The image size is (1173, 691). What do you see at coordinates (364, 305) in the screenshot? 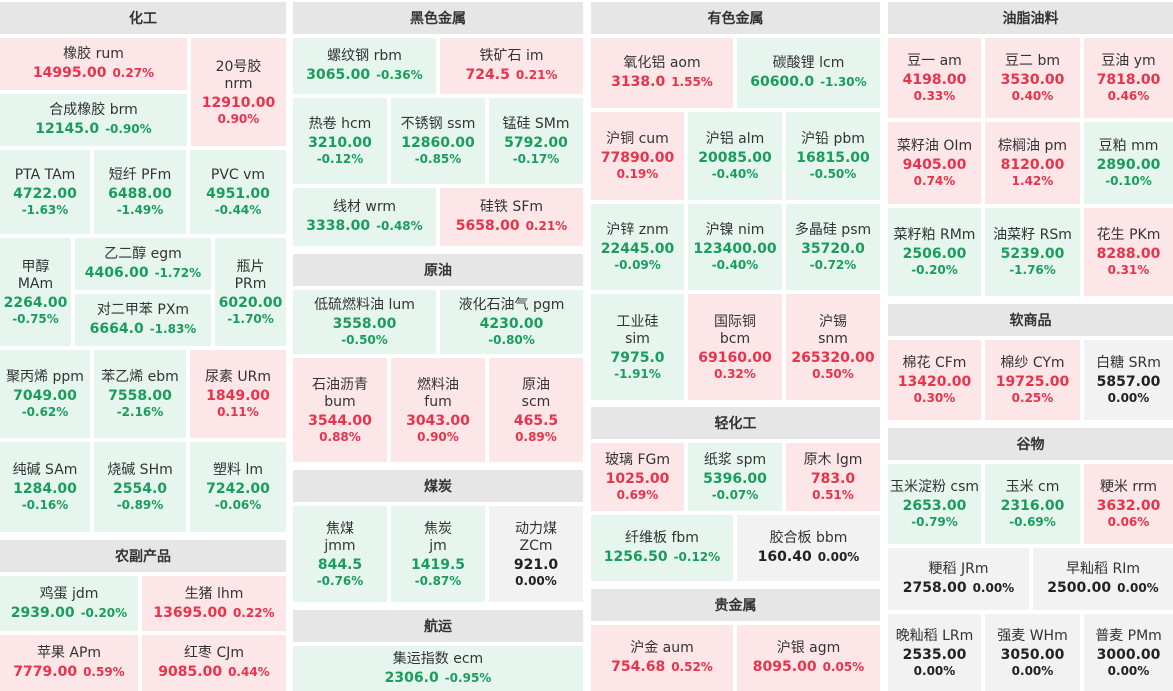
I see `contract-name: 低硫燃料油 lum` at bounding box center [364, 305].